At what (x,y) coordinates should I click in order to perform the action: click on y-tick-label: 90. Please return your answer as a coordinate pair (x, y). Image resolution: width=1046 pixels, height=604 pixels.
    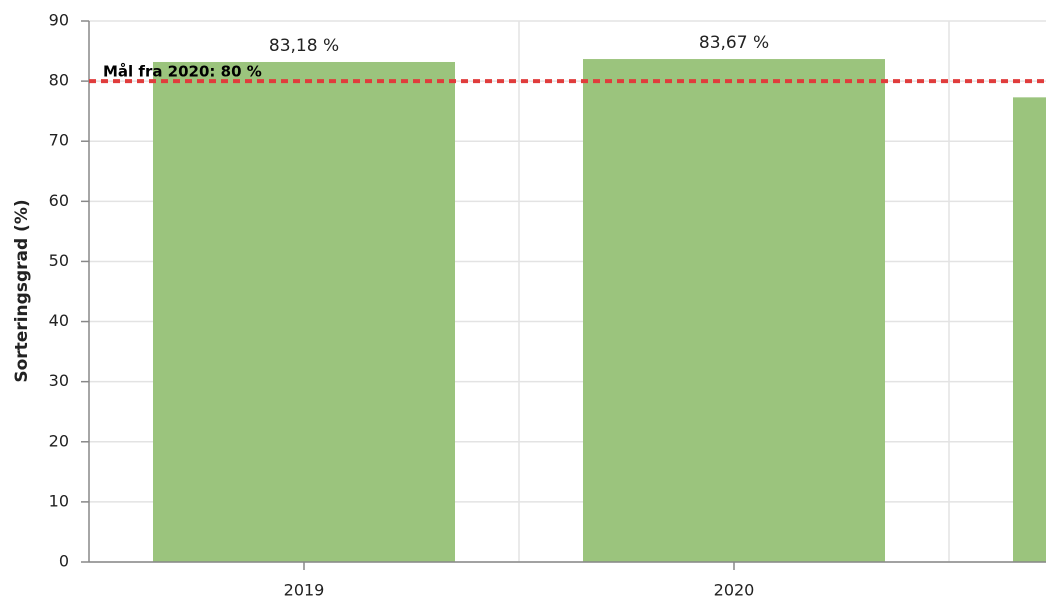
    Looking at the image, I should click on (59, 20).